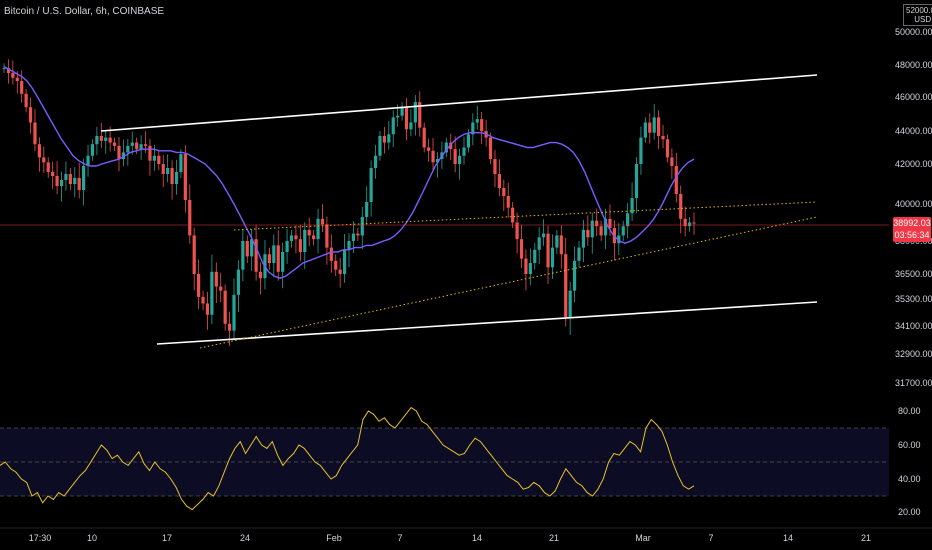  I want to click on rsi-tick-label: 60.00, so click(909, 445).